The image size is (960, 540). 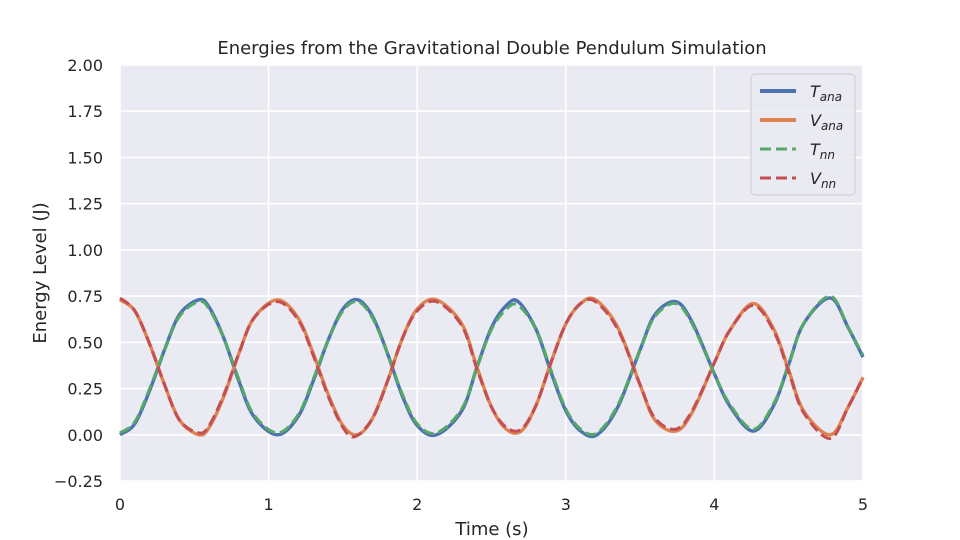 I want to click on y-tick-label: 1.75, so click(x=85, y=111).